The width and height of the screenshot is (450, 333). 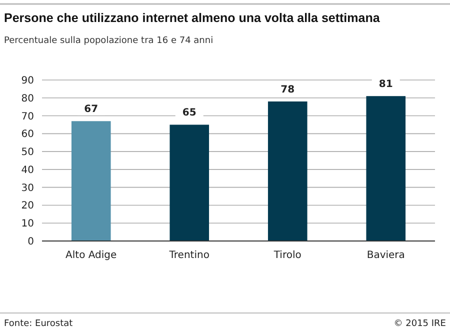 What do you see at coordinates (27, 116) in the screenshot?
I see `y-tick-label: 70` at bounding box center [27, 116].